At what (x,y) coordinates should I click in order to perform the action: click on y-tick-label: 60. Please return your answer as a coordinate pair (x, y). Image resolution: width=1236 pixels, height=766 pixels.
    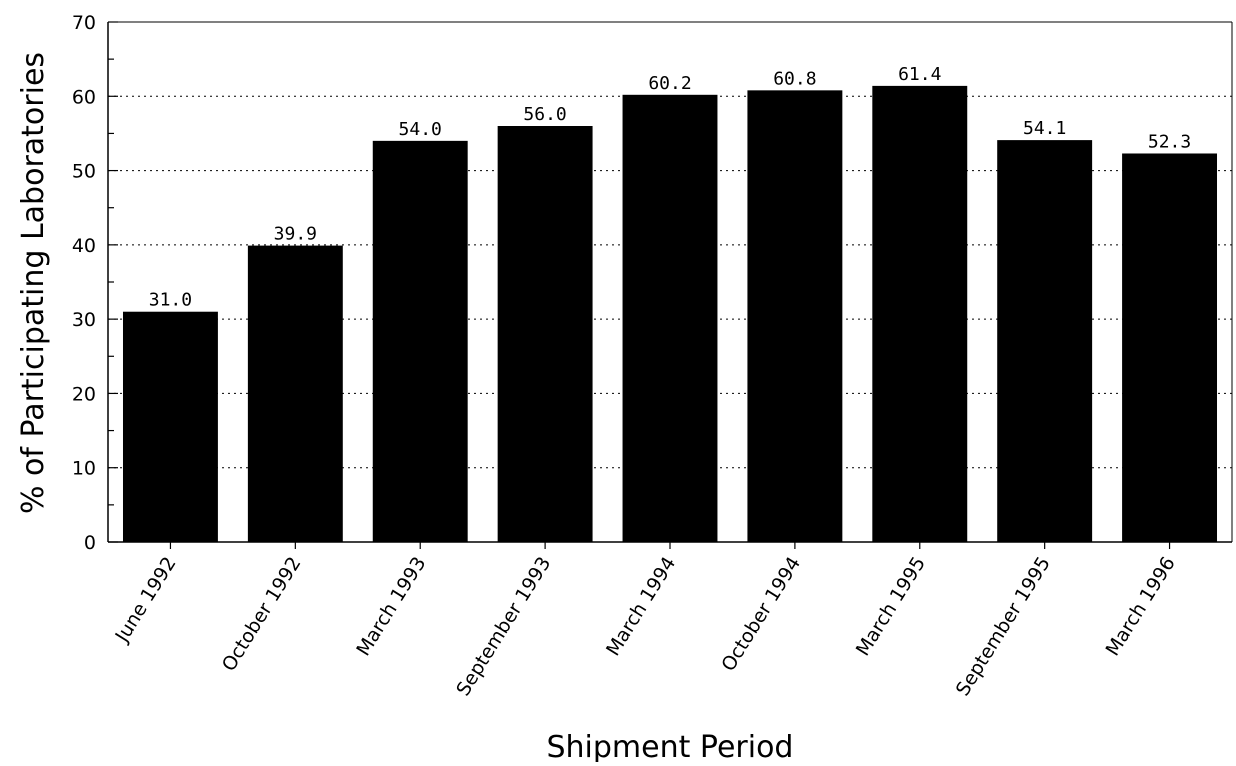
    Looking at the image, I should click on (84, 97).